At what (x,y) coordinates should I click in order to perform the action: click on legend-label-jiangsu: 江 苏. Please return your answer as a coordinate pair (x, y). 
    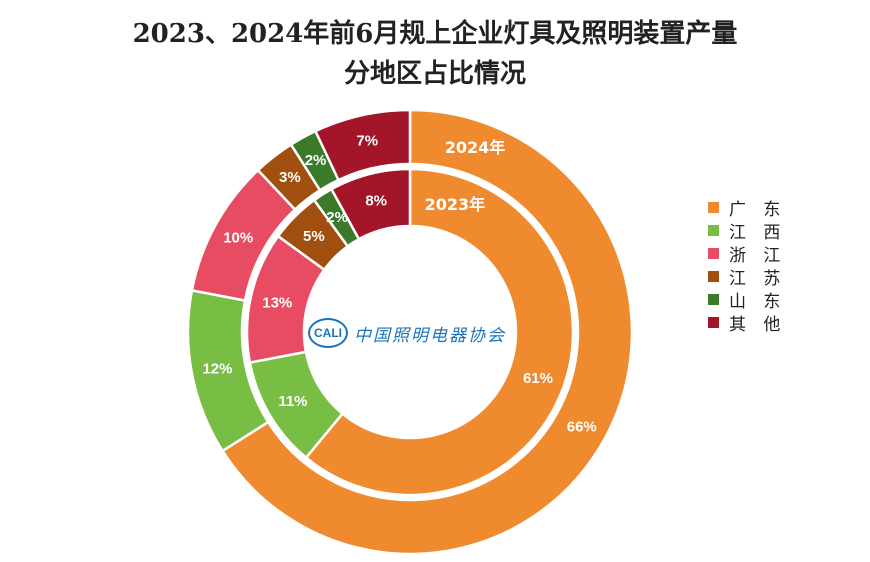
    Looking at the image, I should click on (758, 279).